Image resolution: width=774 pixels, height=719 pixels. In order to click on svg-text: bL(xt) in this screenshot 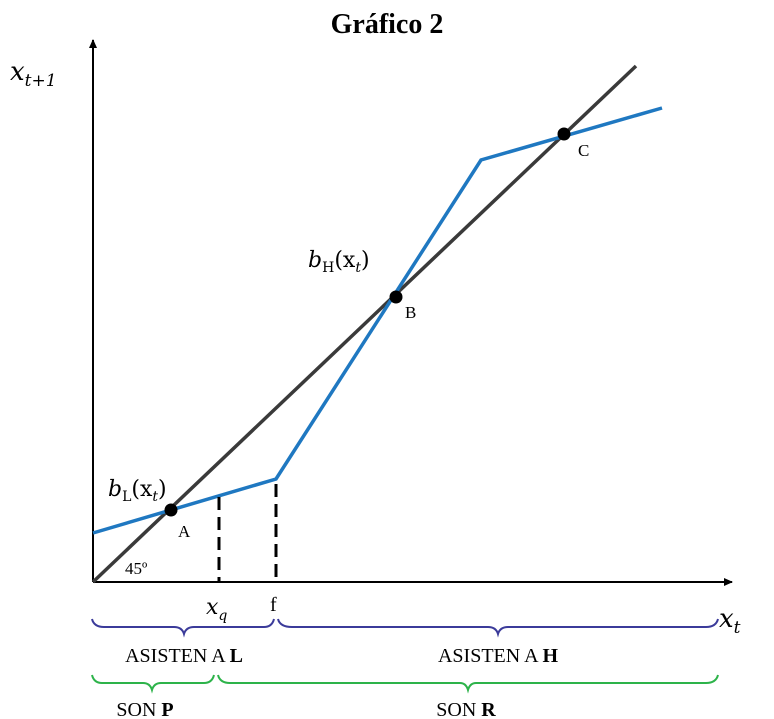, I will do `click(137, 491)`.